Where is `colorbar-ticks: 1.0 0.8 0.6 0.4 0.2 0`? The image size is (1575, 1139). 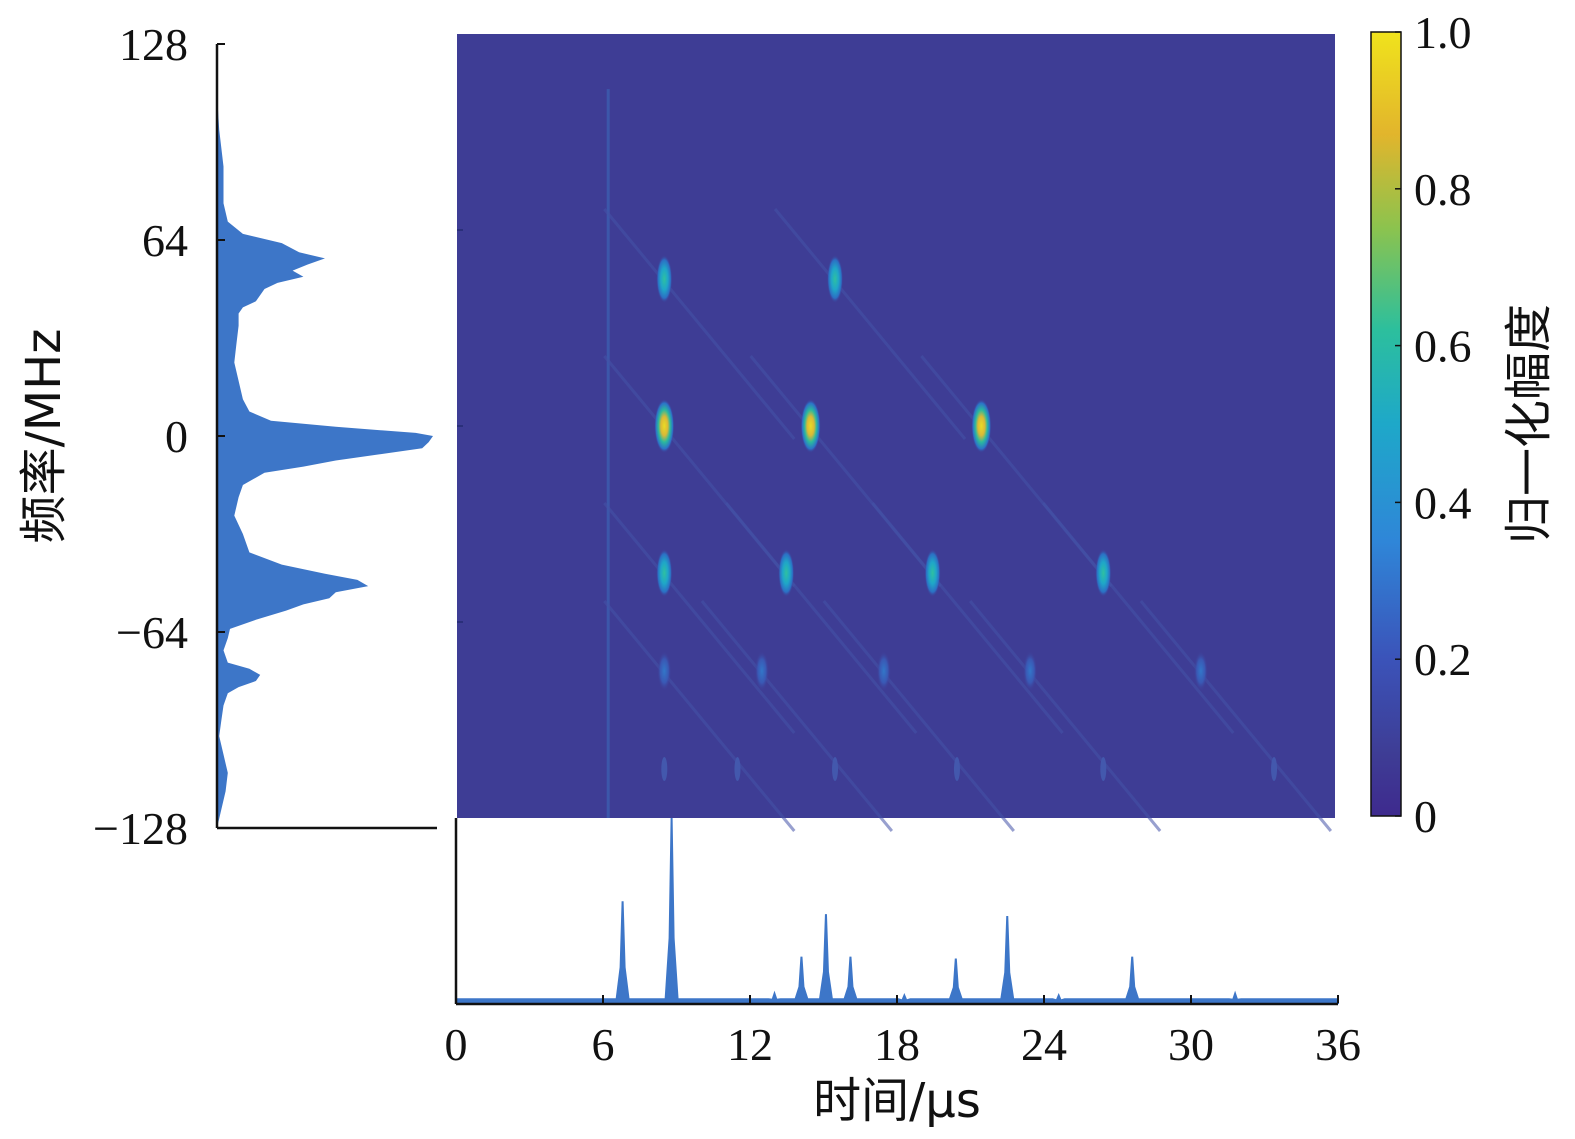 colorbar-ticks: 1.0 0.8 0.6 0.4 0.2 0 is located at coordinates (1433, 424).